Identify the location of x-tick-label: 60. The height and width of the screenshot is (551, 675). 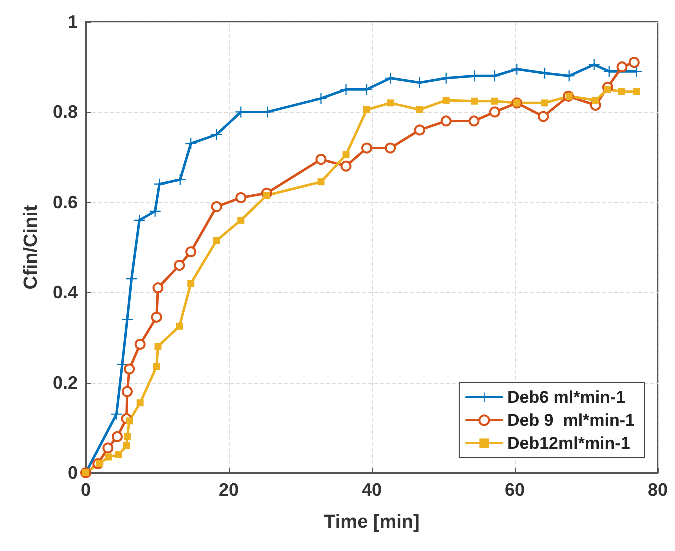
(515, 490).